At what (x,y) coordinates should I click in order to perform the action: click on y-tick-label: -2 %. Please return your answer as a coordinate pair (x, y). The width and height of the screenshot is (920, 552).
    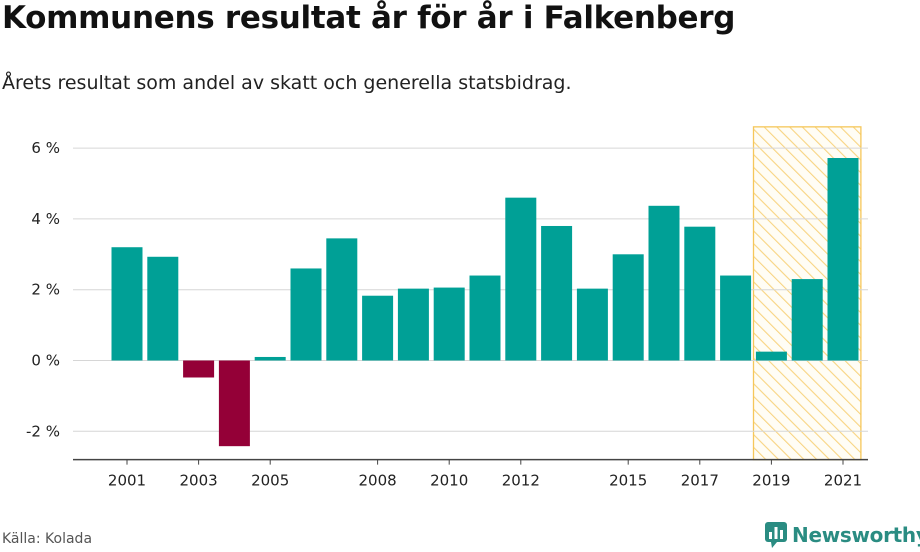
    Looking at the image, I should click on (43, 431).